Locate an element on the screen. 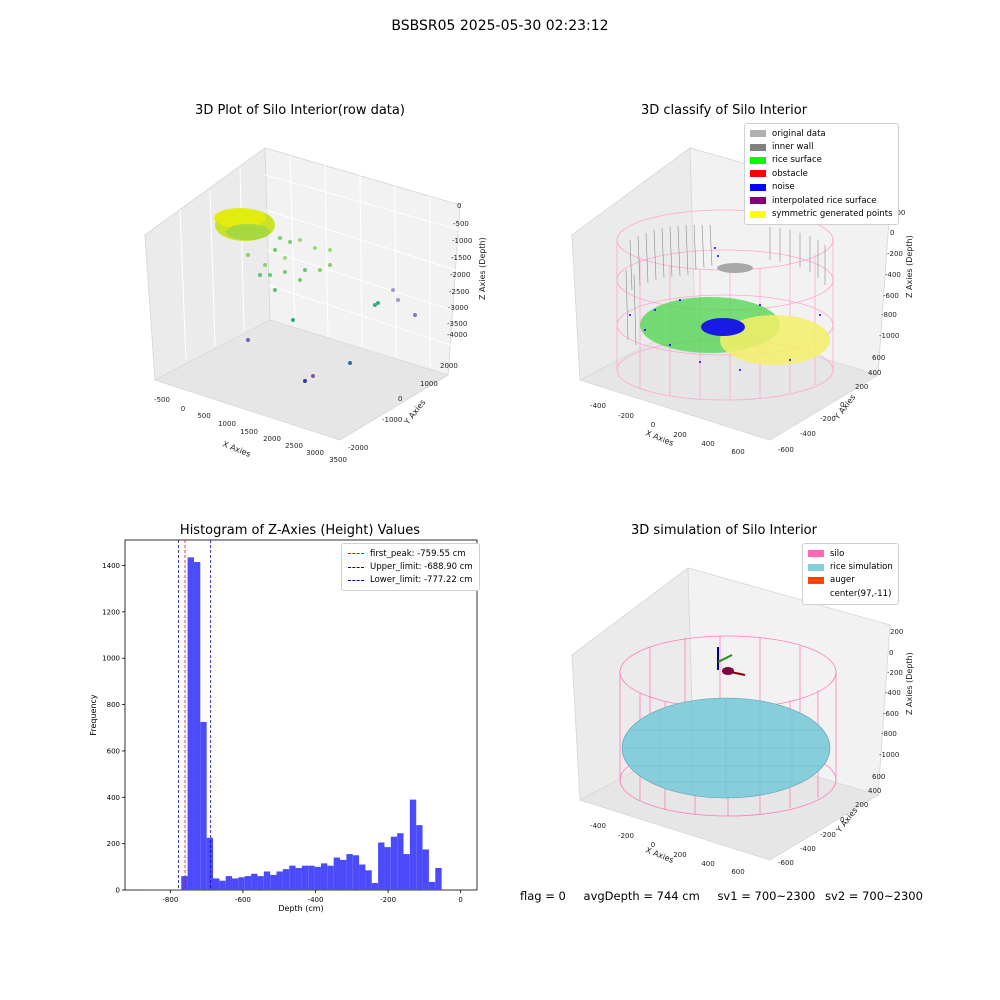 Image resolution: width=1000 pixels, height=1000 pixels. classify-x-tick: 600 is located at coordinates (737, 452).